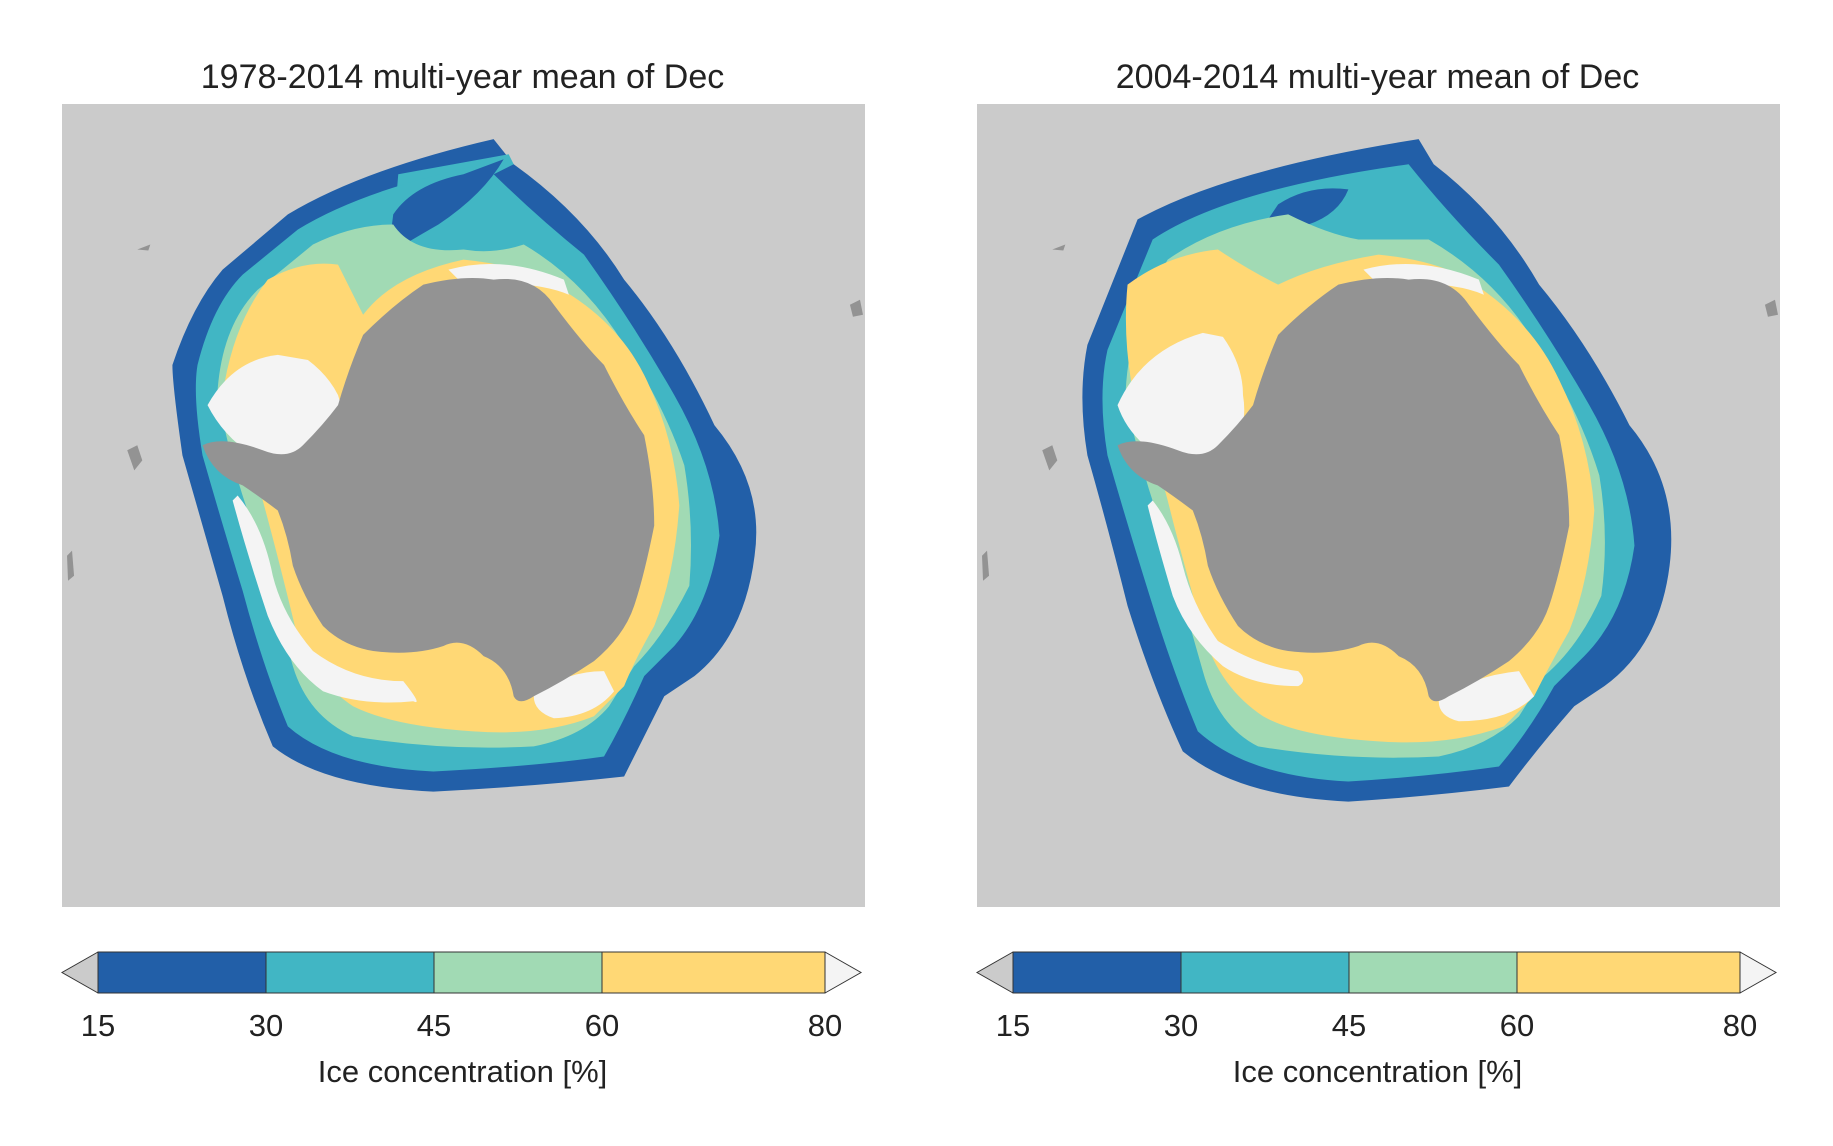 The image size is (1833, 1146). What do you see at coordinates (1377, 77) in the screenshot?
I see `panel-title: 2004-2014 multi-year mean of Dec` at bounding box center [1377, 77].